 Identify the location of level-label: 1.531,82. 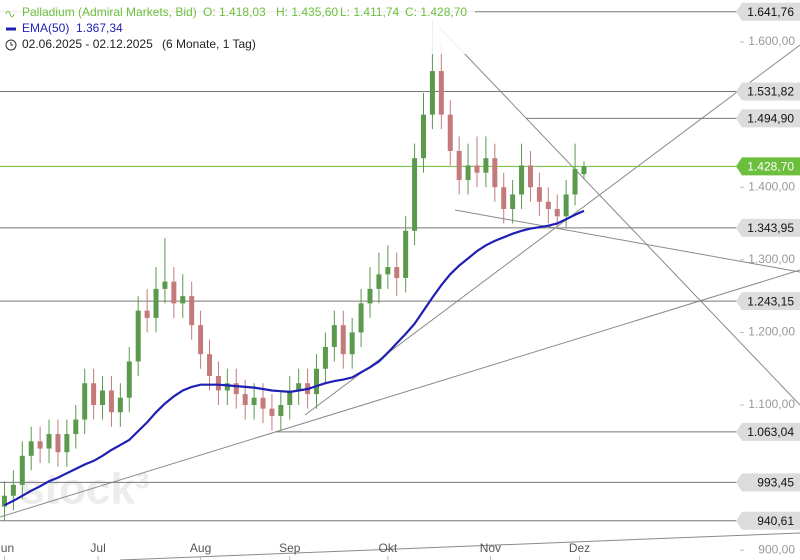
(770, 92).